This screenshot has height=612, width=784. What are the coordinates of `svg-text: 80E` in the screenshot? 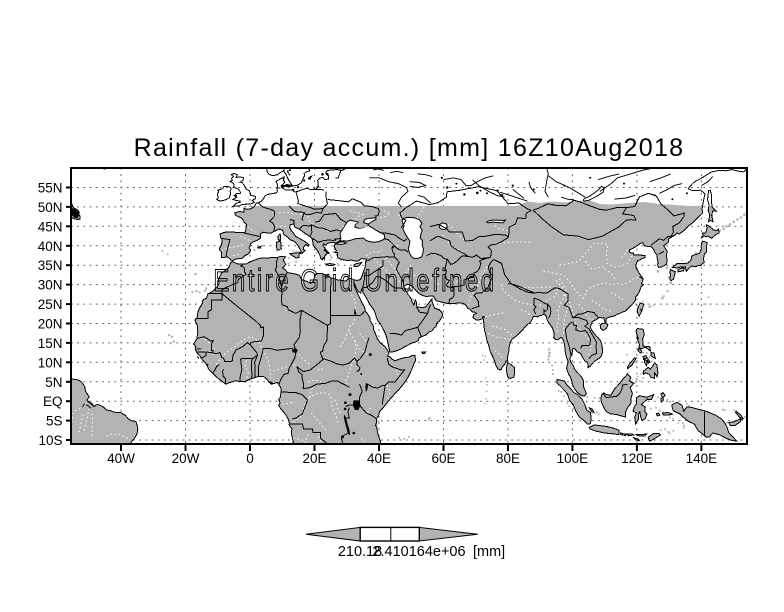 It's located at (508, 458).